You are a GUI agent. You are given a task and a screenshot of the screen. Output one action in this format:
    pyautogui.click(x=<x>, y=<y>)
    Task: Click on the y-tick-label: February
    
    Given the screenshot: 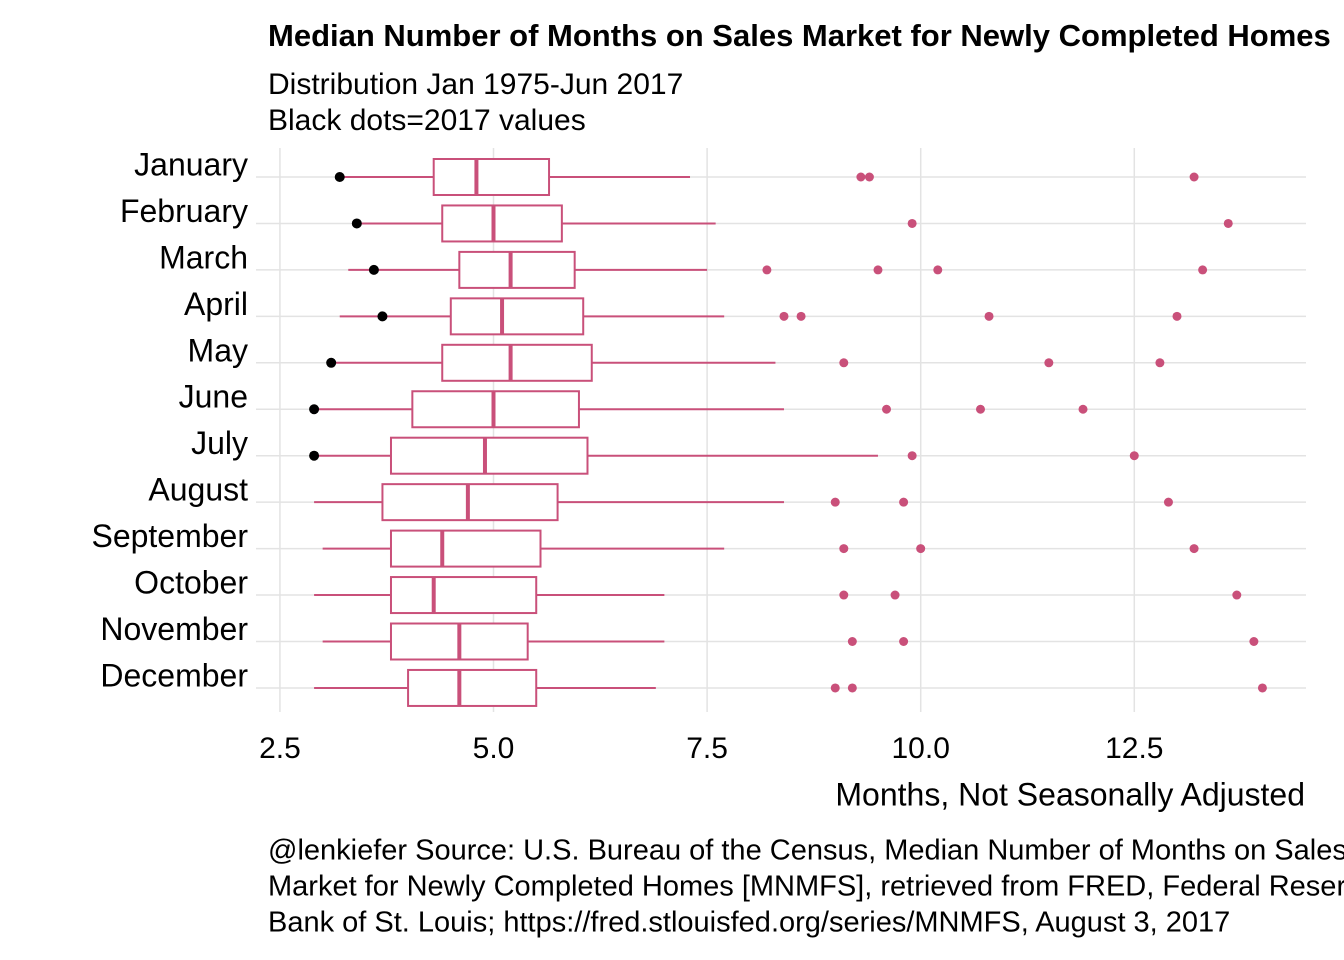 What is the action you would take?
    pyautogui.click(x=184, y=211)
    